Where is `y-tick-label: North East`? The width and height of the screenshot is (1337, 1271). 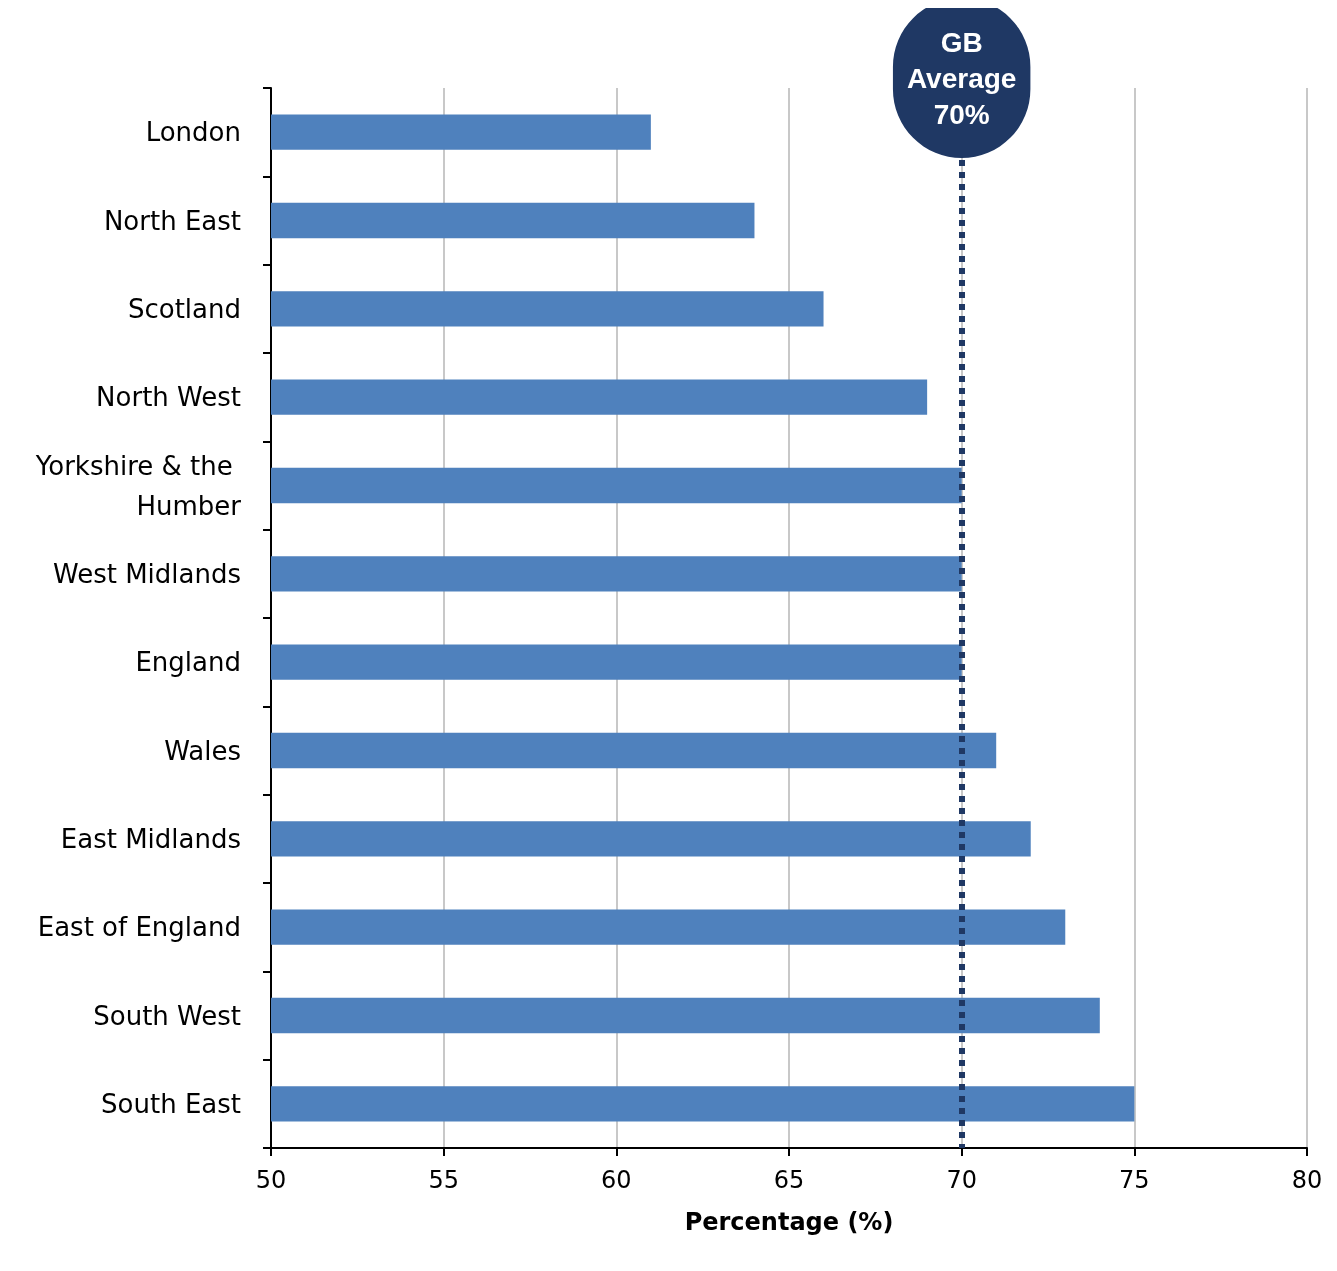 y-tick-label: North East is located at coordinates (172, 220).